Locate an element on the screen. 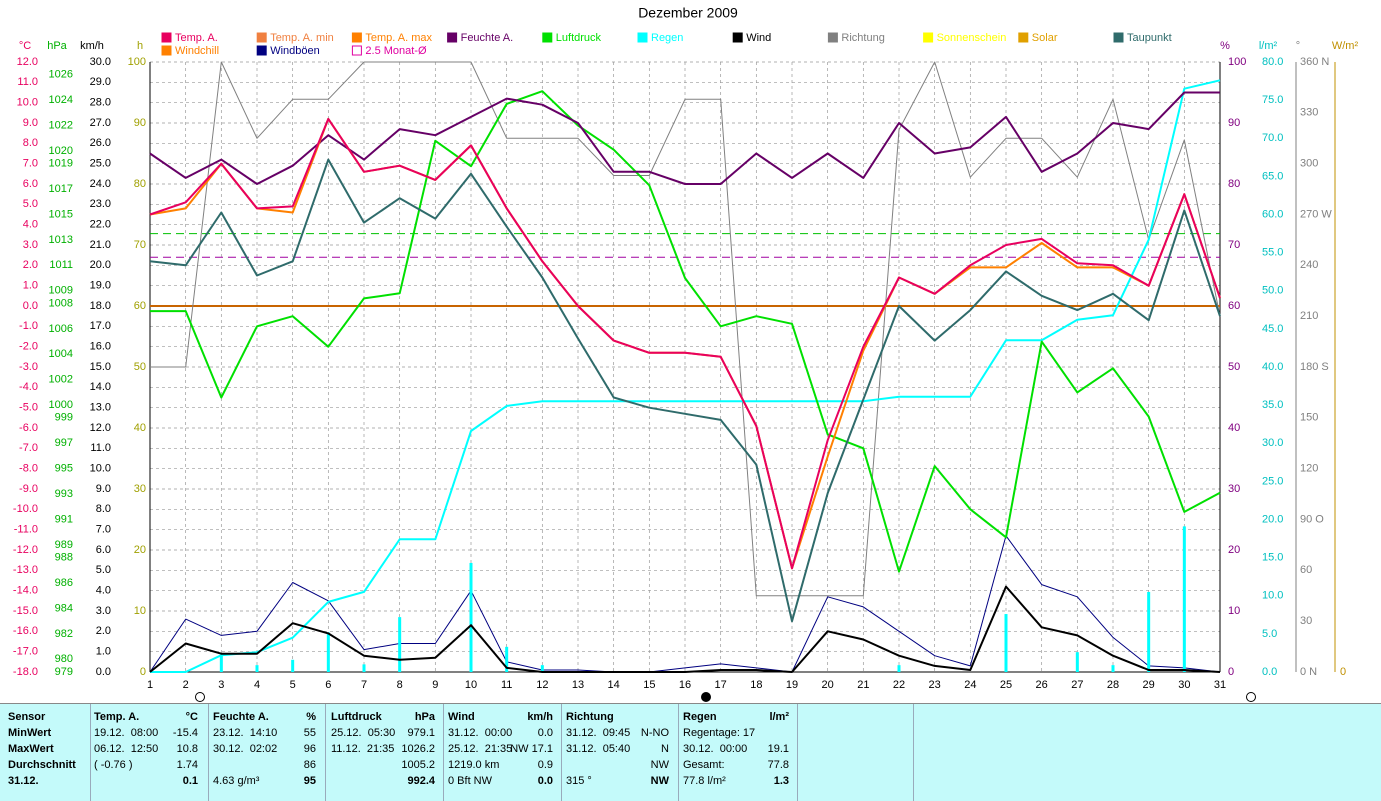 The image size is (1381, 801). x-tick-label: 20 is located at coordinates (828, 685).